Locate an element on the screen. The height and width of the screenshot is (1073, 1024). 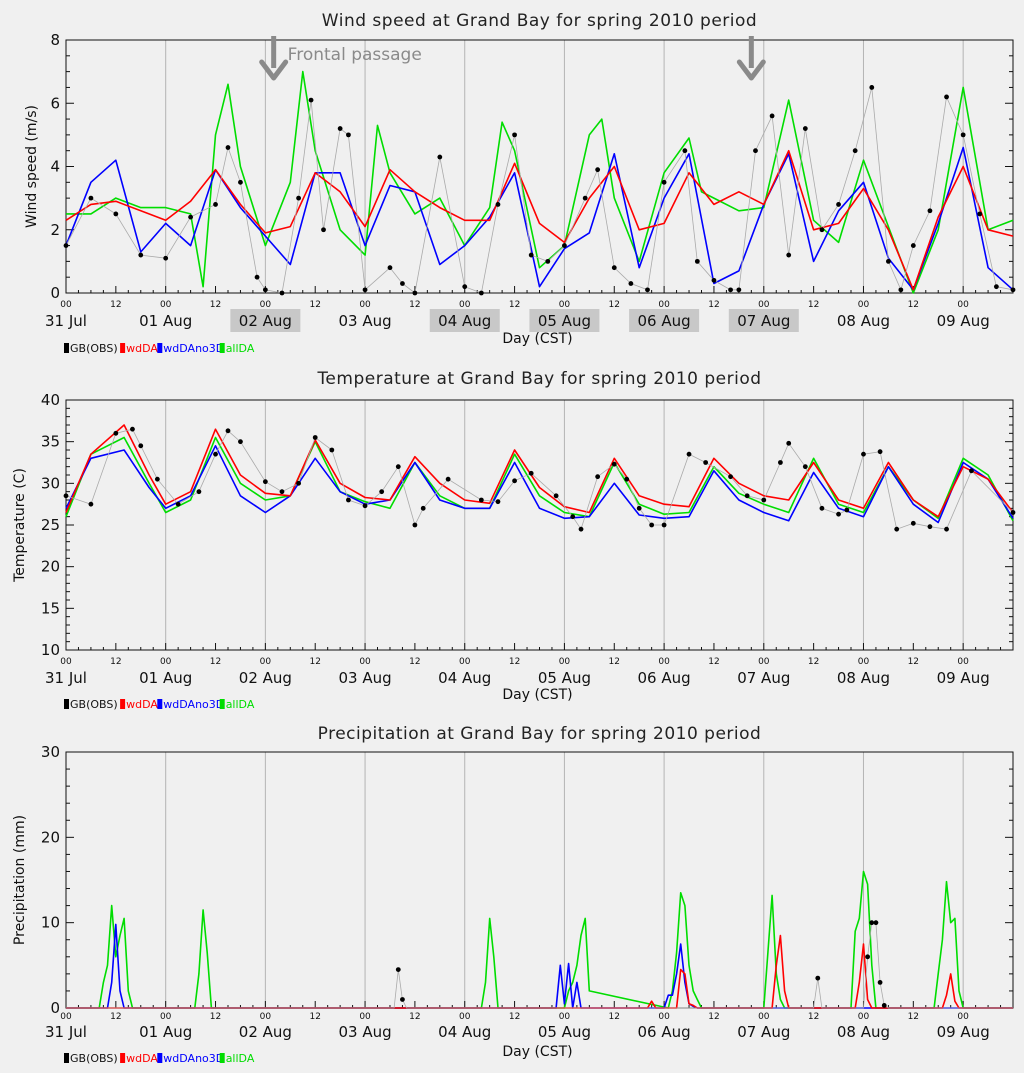
x-day-label: 08 Aug is located at coordinates (863, 321).